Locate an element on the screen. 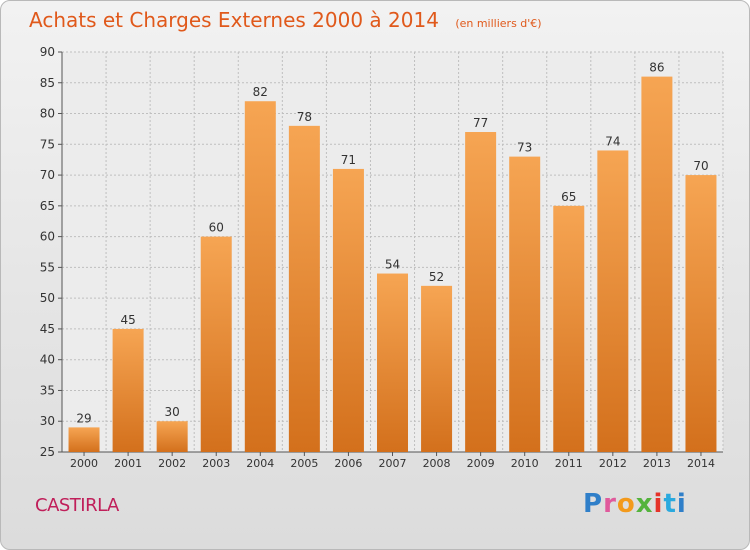 The image size is (750, 550). x-tick-label: 2011 is located at coordinates (569, 463).